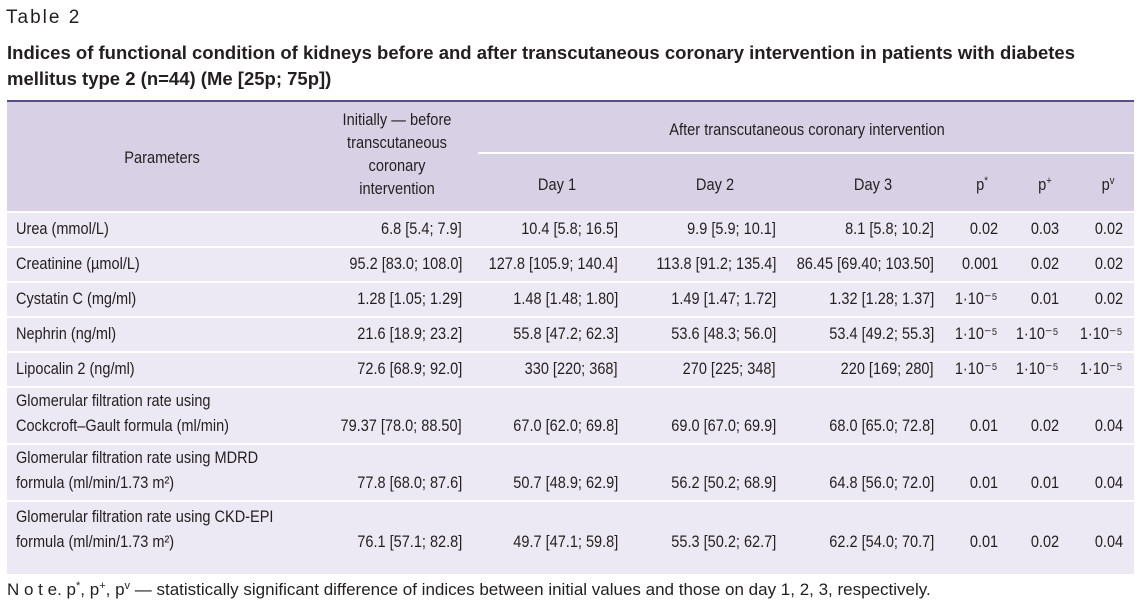 This screenshot has width=1144, height=611. Describe the element at coordinates (401, 426) in the screenshot. I see `cell-initial: 79.37 [78.0; 88.50]` at that location.